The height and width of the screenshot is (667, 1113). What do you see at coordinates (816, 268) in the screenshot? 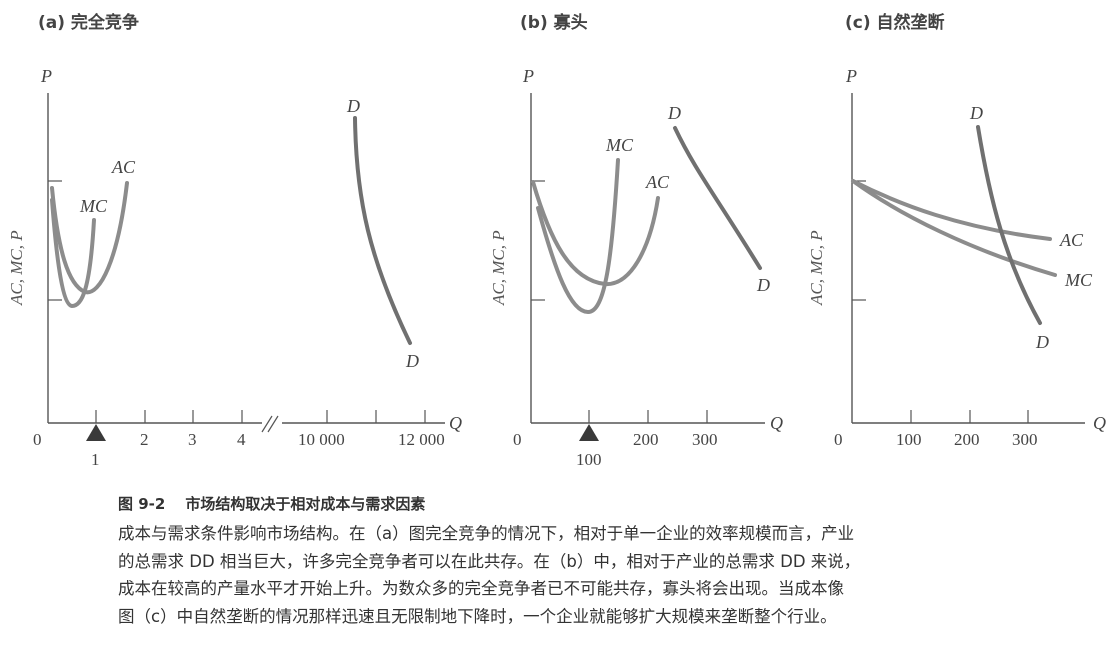
I see `axis-c-y-label: AC, MC, P` at bounding box center [816, 268].